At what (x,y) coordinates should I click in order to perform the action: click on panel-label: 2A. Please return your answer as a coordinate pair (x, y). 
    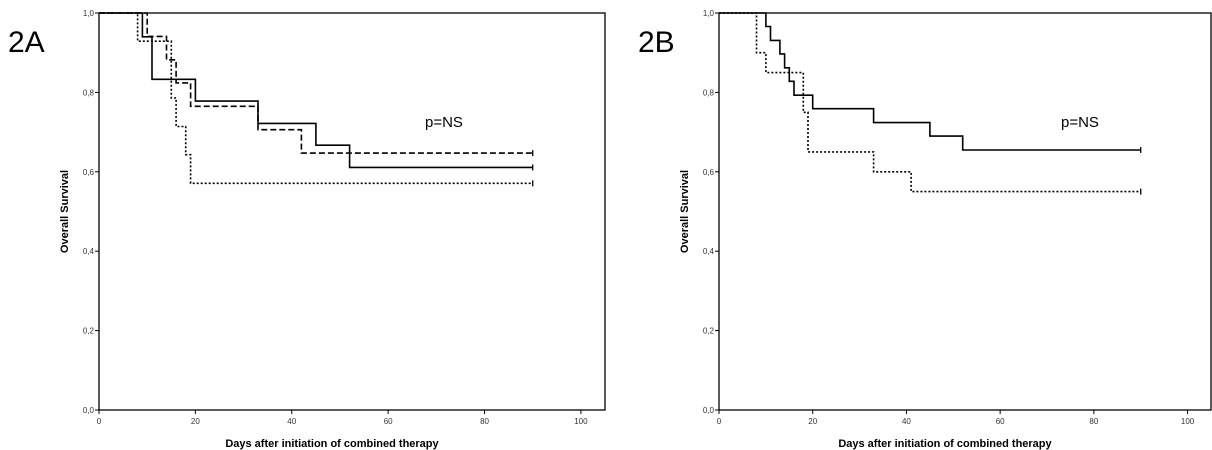
    Looking at the image, I should click on (26, 42).